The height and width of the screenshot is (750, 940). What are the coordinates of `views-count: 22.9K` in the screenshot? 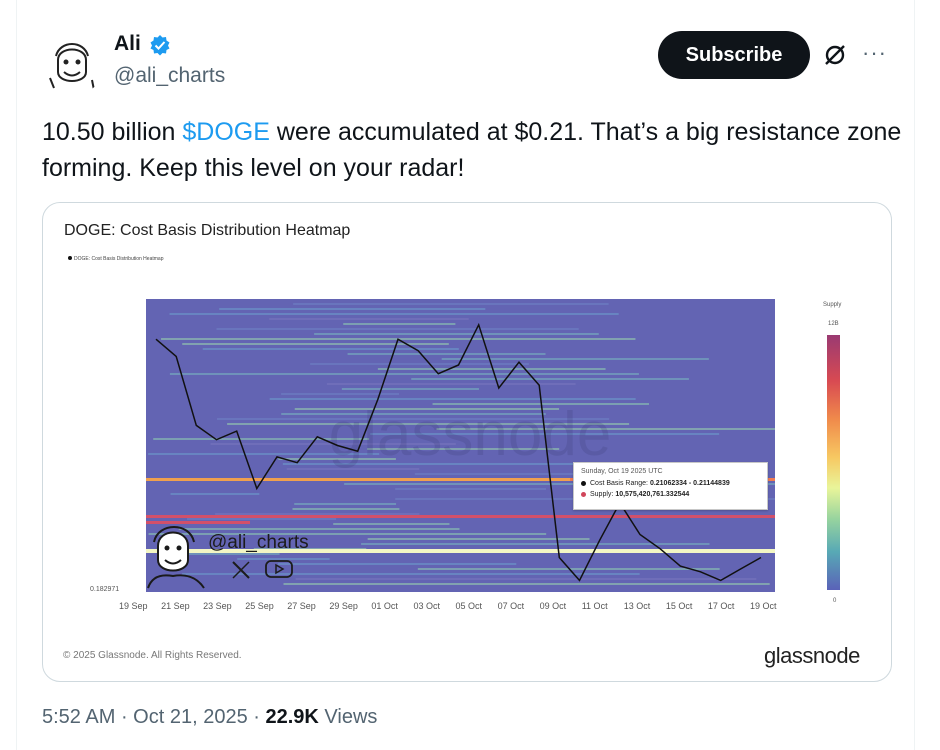 It's located at (292, 717).